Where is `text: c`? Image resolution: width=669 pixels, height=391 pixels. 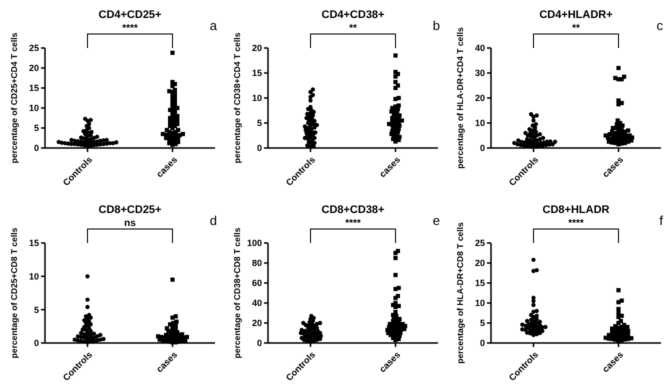
text: c is located at coordinates (660, 25).